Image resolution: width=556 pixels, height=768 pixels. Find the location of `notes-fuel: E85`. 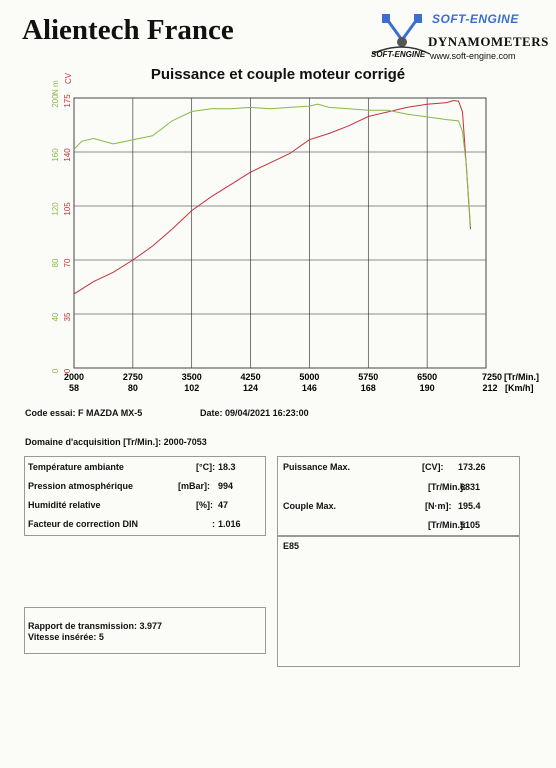

notes-fuel: E85 is located at coordinates (291, 546).